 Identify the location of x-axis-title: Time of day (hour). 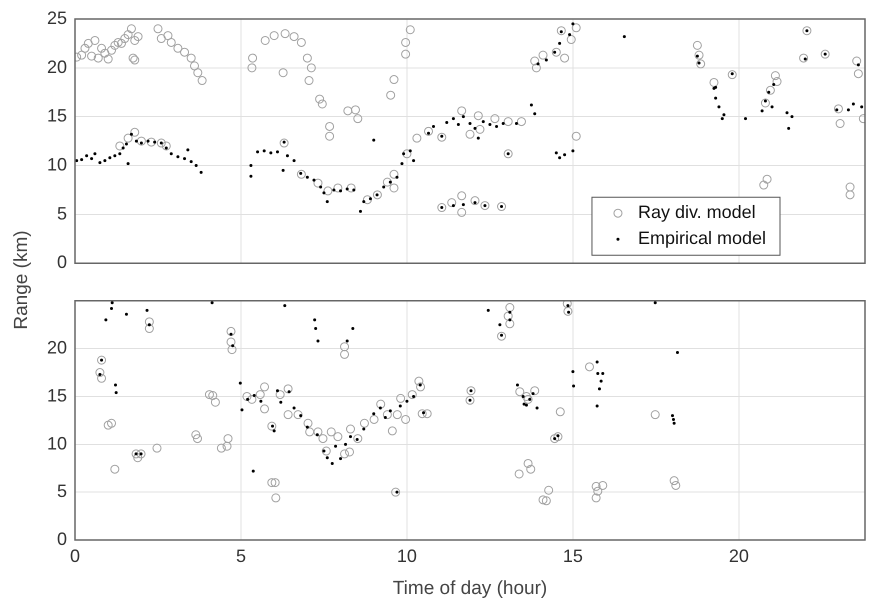
(470, 588).